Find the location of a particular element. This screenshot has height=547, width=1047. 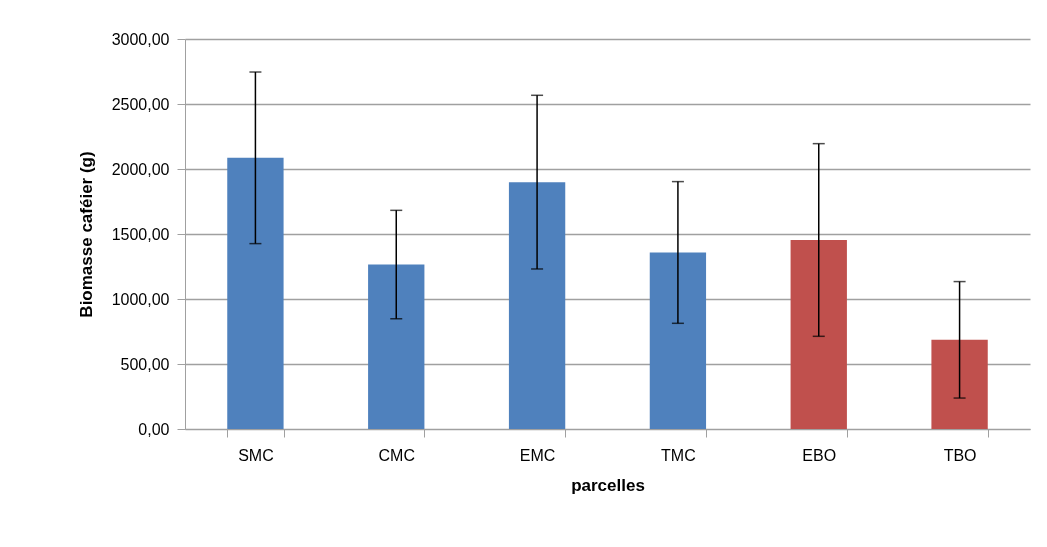

y-tick-label: 500,00 is located at coordinates (145, 364).